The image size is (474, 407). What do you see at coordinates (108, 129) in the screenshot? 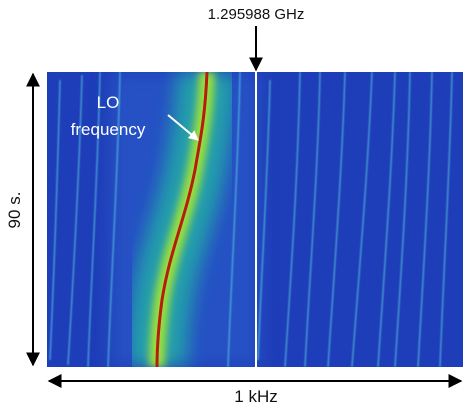
I see `lo-label: frequency` at bounding box center [108, 129].